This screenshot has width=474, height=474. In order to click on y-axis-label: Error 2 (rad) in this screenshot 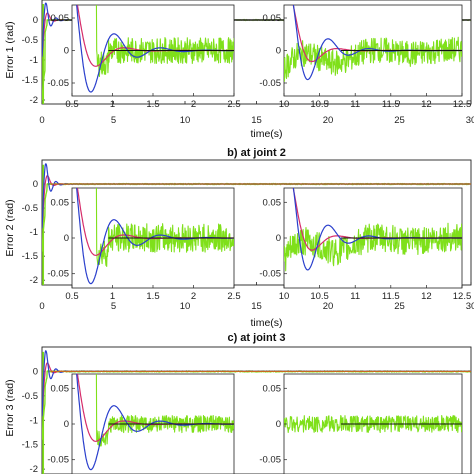, I will do `click(10, 227)`.